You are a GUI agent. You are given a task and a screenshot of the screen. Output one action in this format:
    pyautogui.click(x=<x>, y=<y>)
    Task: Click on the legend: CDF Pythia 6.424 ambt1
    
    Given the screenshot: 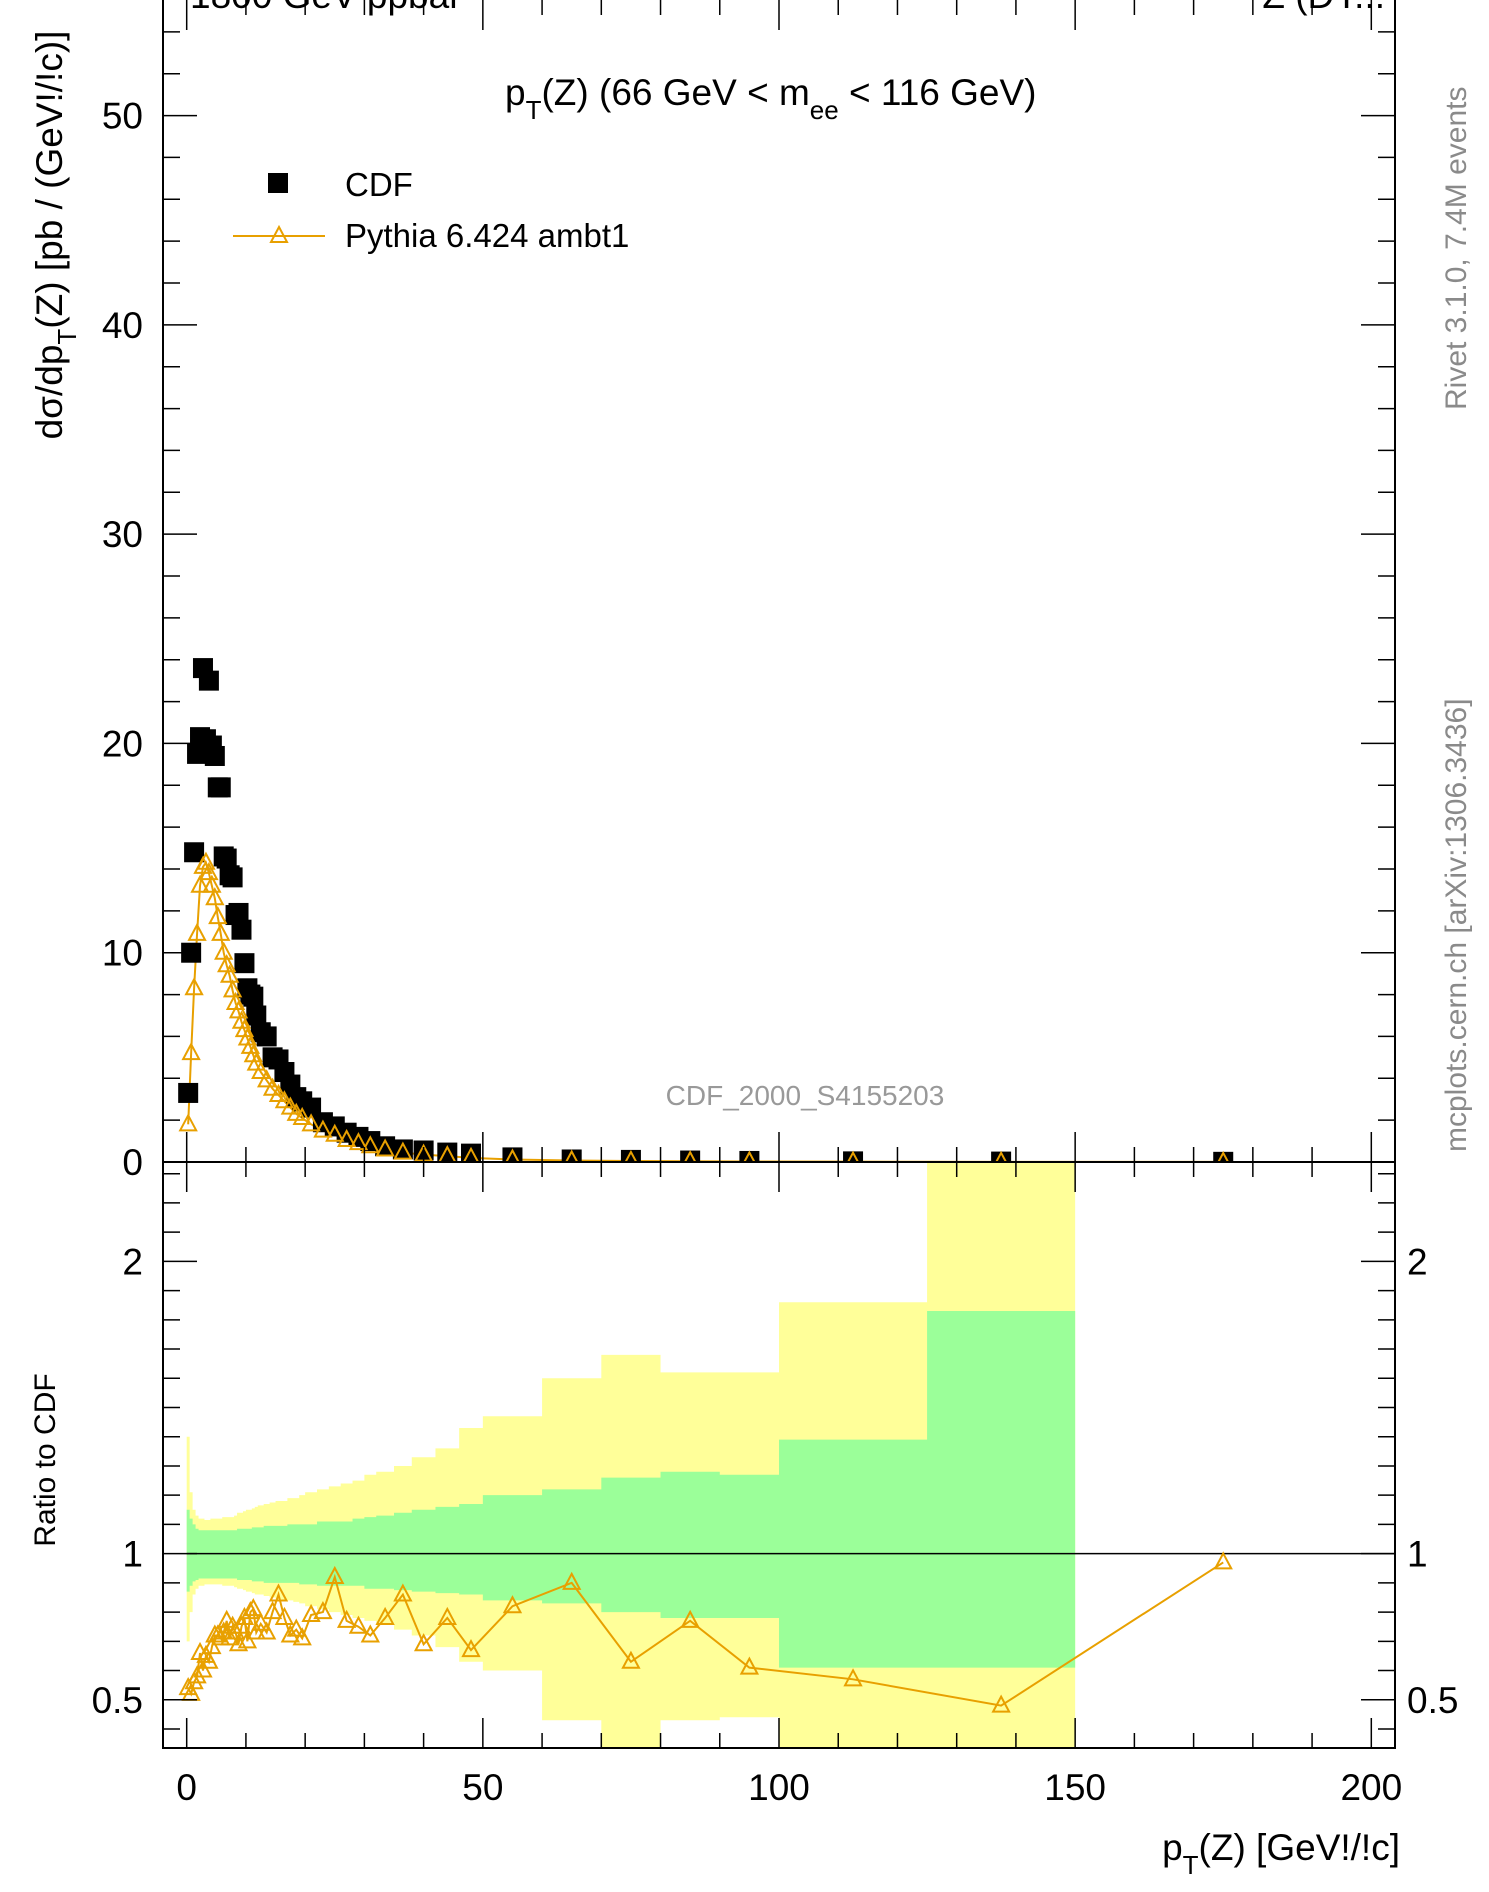 What is the action you would take?
    pyautogui.click(x=431, y=210)
    